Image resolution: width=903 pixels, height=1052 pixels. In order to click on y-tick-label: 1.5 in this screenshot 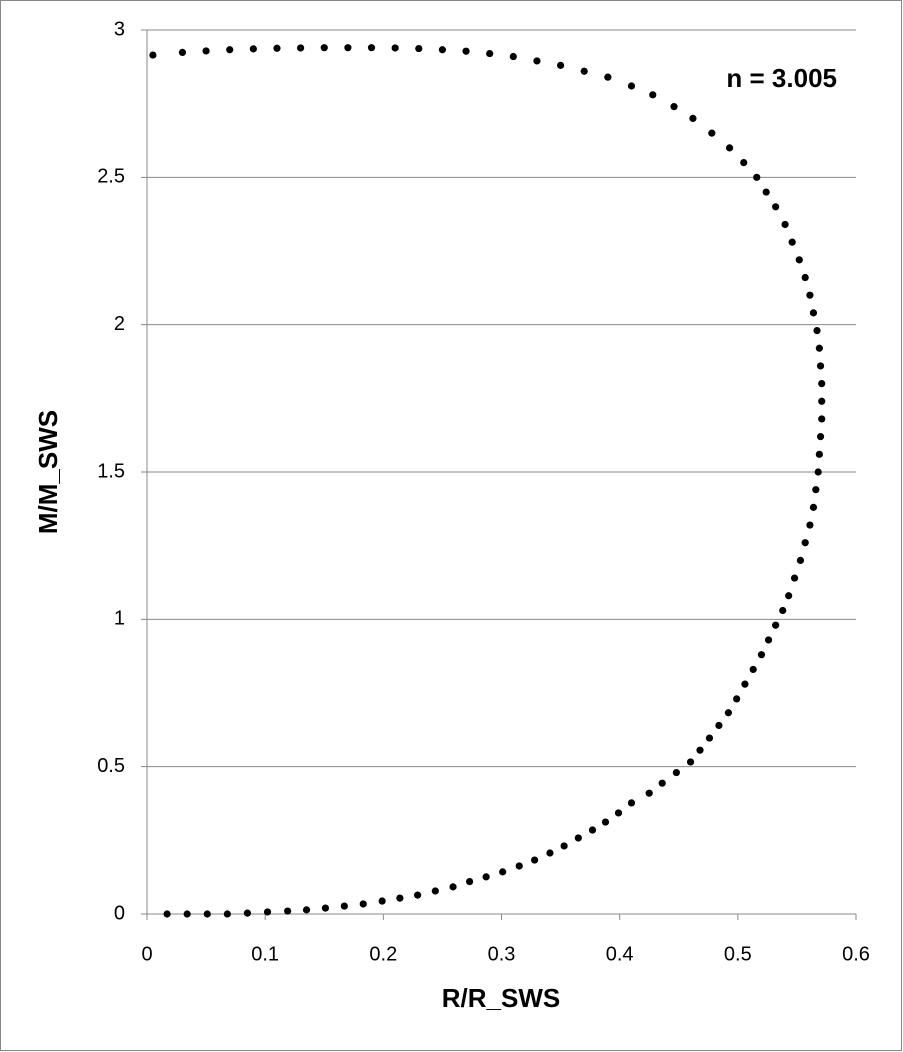, I will do `click(111, 471)`.